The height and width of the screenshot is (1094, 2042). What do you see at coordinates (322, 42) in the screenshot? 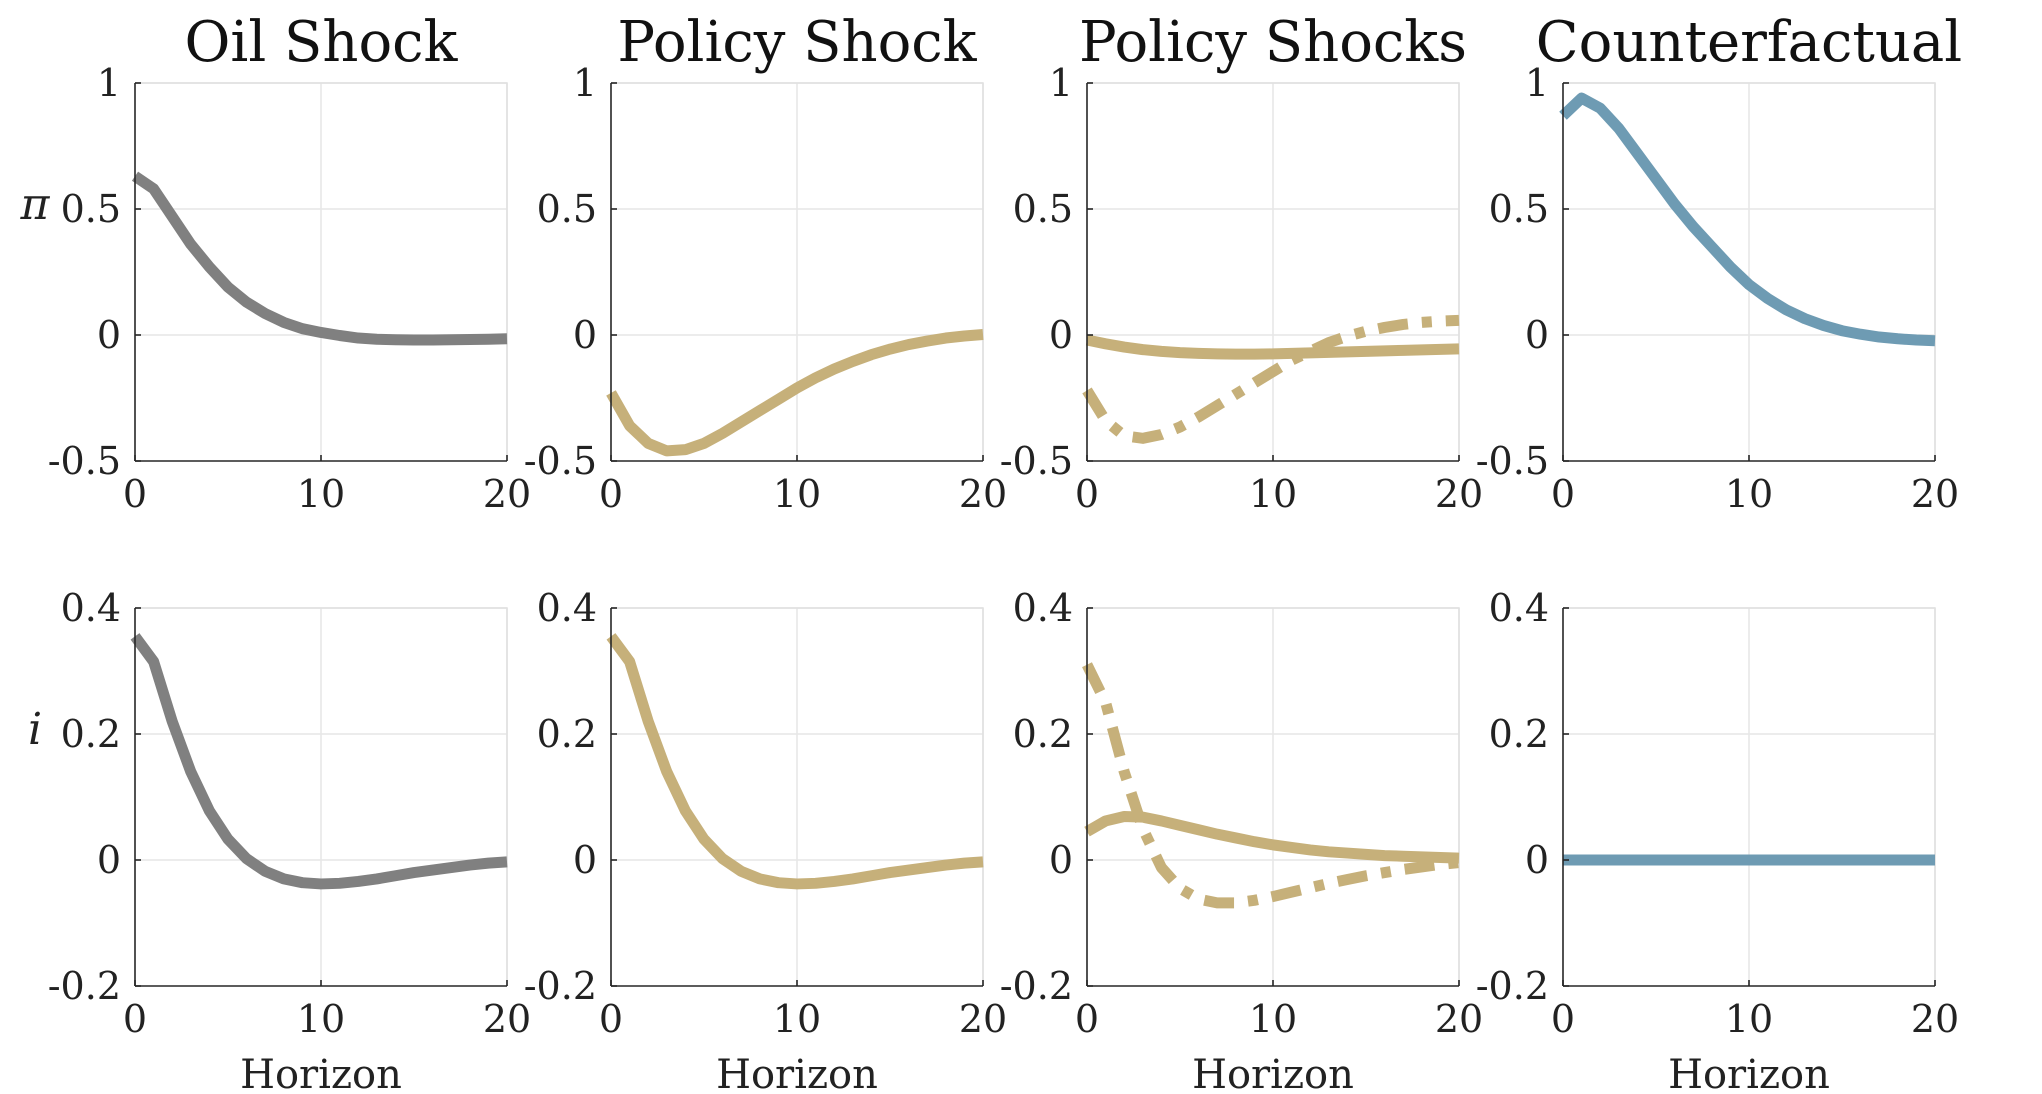
I see `panel-title: Oil Shock` at bounding box center [322, 42].